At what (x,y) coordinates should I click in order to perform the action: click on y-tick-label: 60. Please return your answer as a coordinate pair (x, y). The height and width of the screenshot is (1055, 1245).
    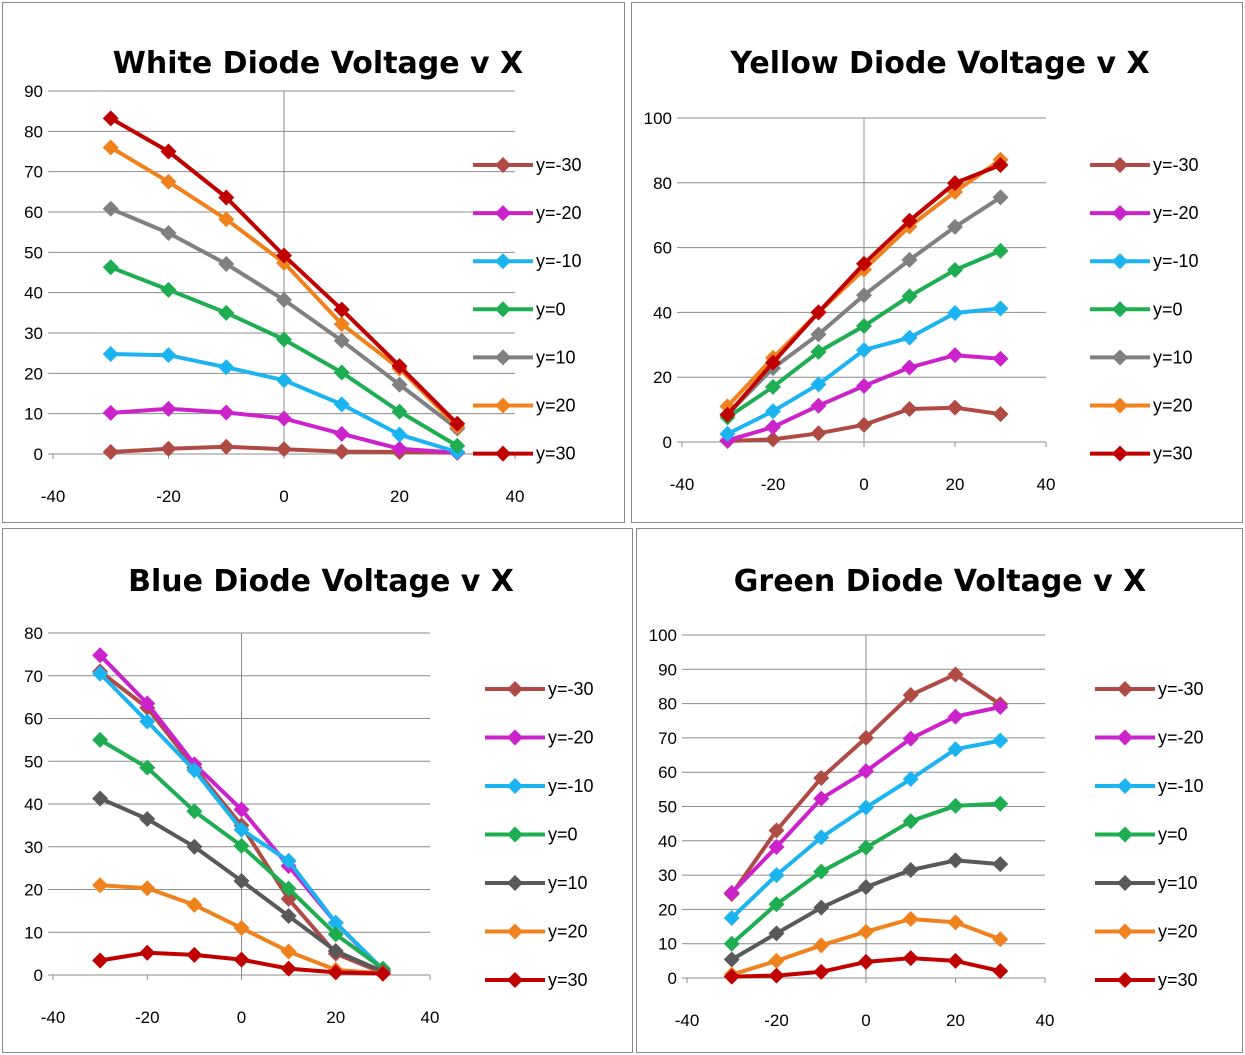
    Looking at the image, I should click on (33, 719).